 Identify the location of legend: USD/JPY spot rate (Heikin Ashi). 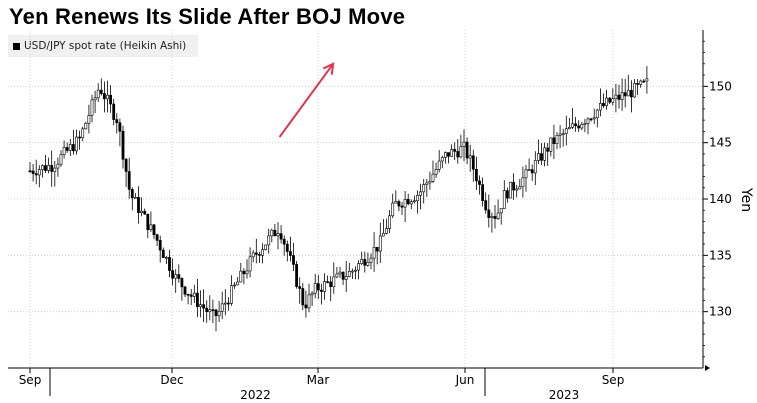
(103, 46).